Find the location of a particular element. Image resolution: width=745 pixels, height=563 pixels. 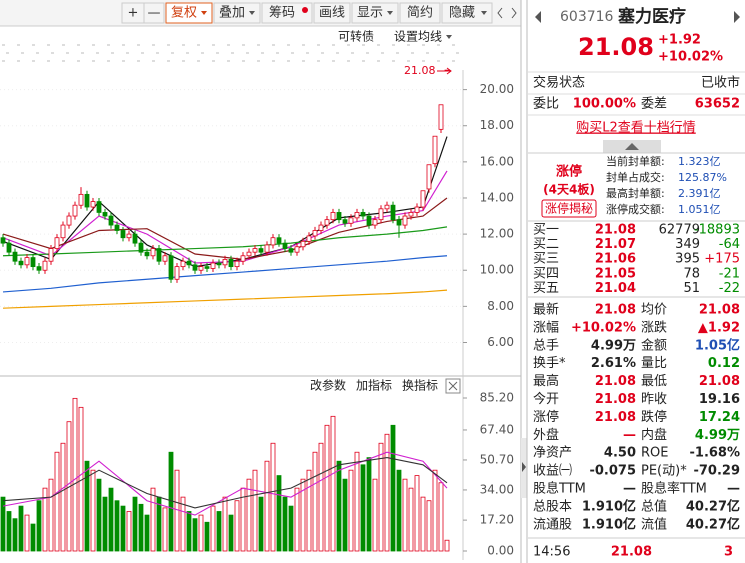

stat-value: 1.910亿 is located at coordinates (609, 506).